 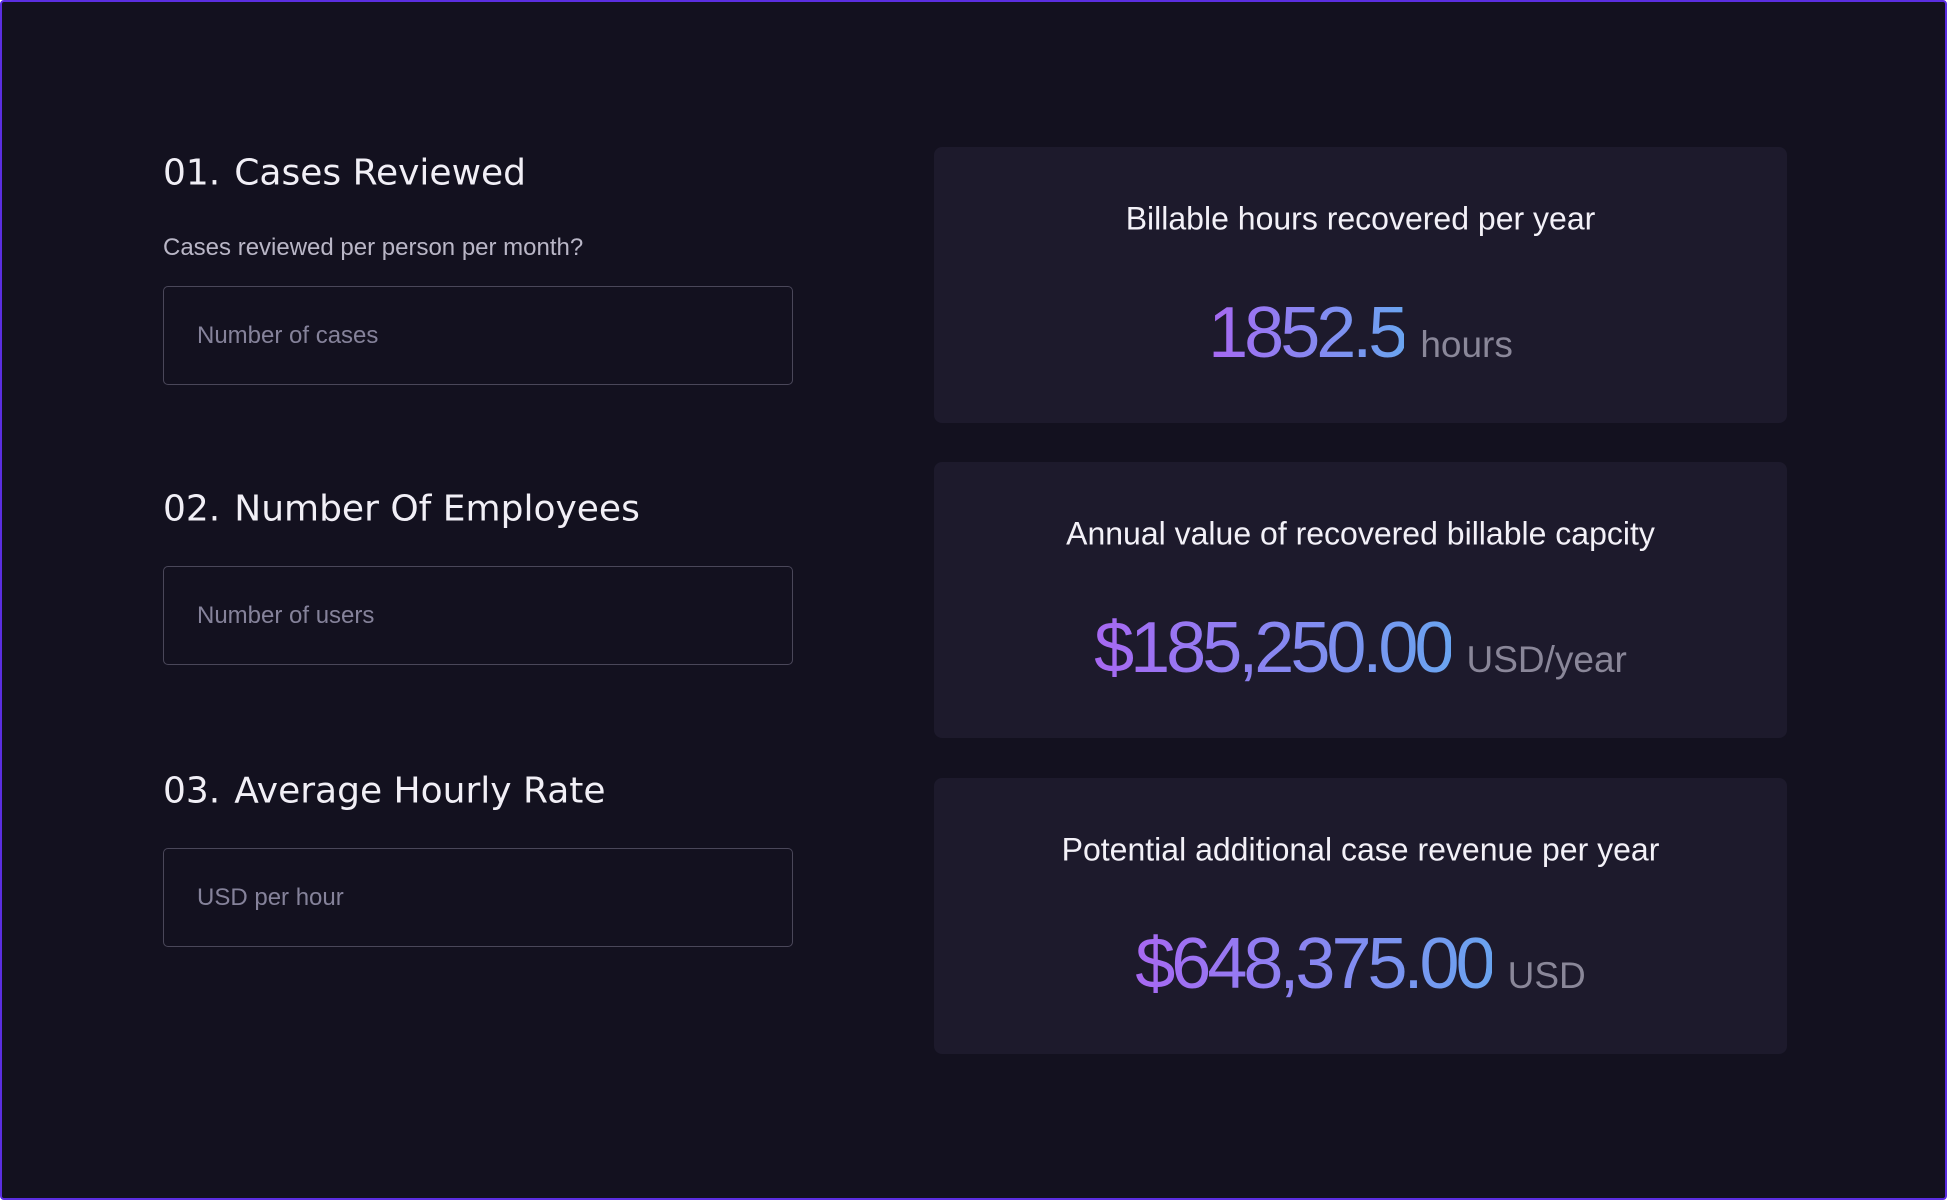 What do you see at coordinates (192, 791) in the screenshot?
I see `section-number: 03.` at bounding box center [192, 791].